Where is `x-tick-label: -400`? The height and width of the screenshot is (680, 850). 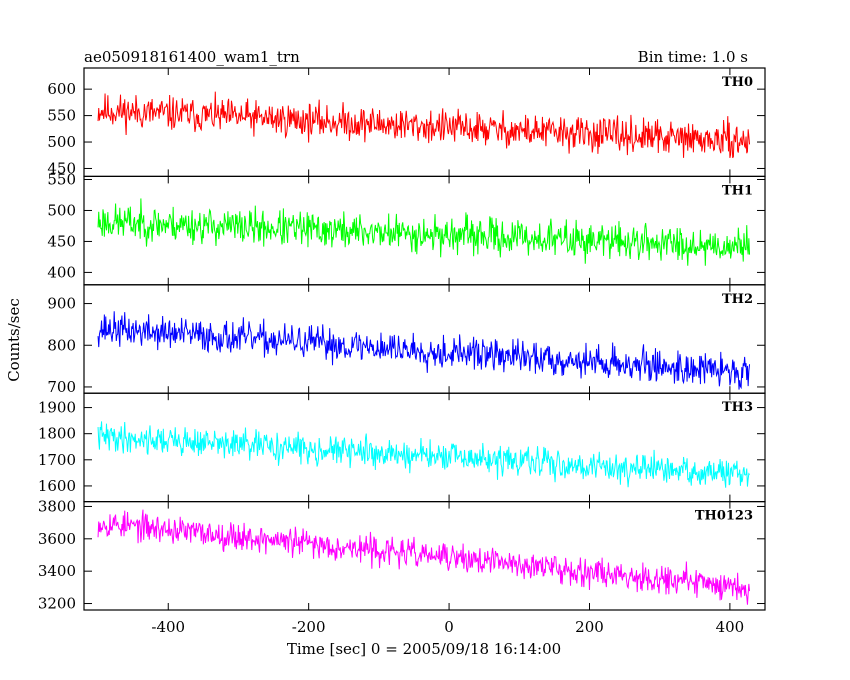 x-tick-label: -400 is located at coordinates (168, 627).